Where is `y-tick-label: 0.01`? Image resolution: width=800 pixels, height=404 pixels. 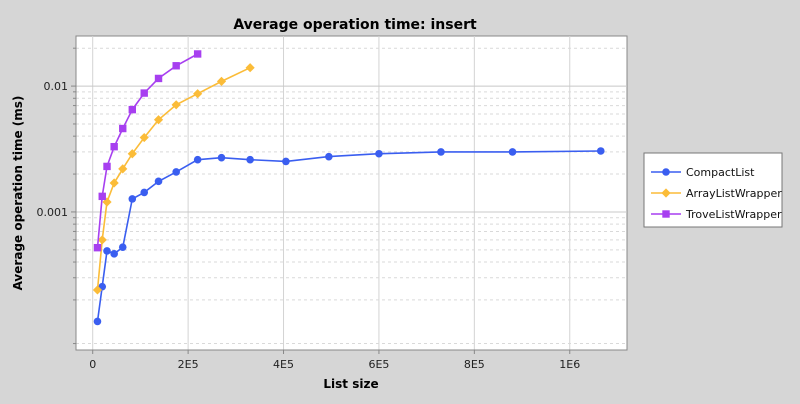
y-tick-label: 0.01 is located at coordinates (56, 86).